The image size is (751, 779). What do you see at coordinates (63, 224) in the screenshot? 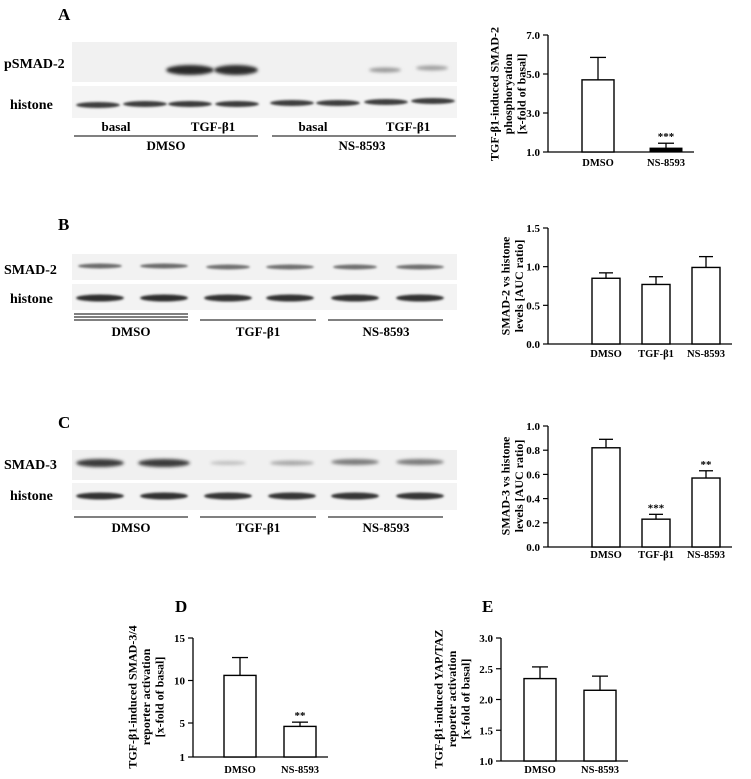
I see `panel-letter-b: B` at bounding box center [63, 224].